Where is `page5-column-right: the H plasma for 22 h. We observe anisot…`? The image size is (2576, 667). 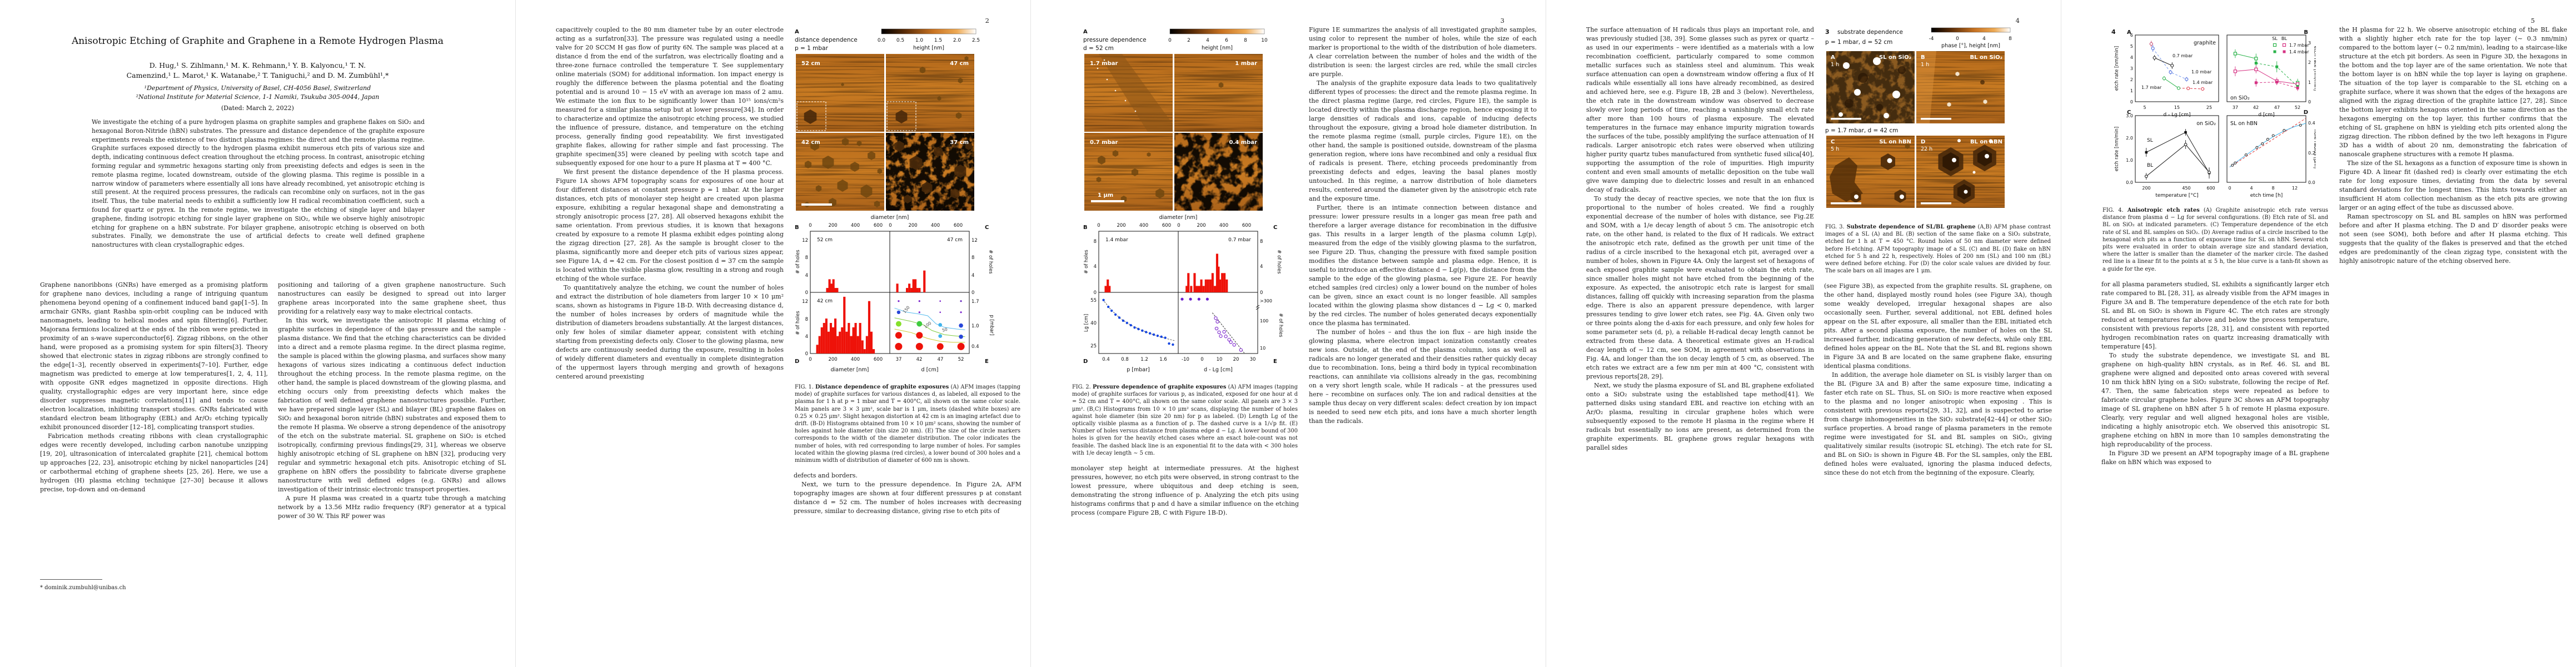 page5-column-right: the H plasma for 22 h. We observe anisot… is located at coordinates (2453, 146).